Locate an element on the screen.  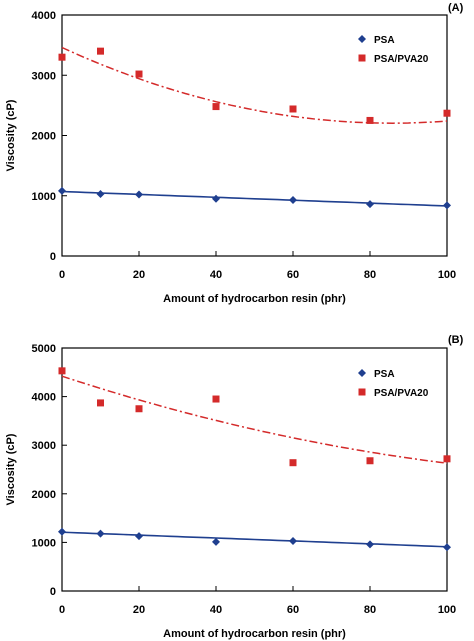
y-tick-label: 5000 is located at coordinates (44, 349).